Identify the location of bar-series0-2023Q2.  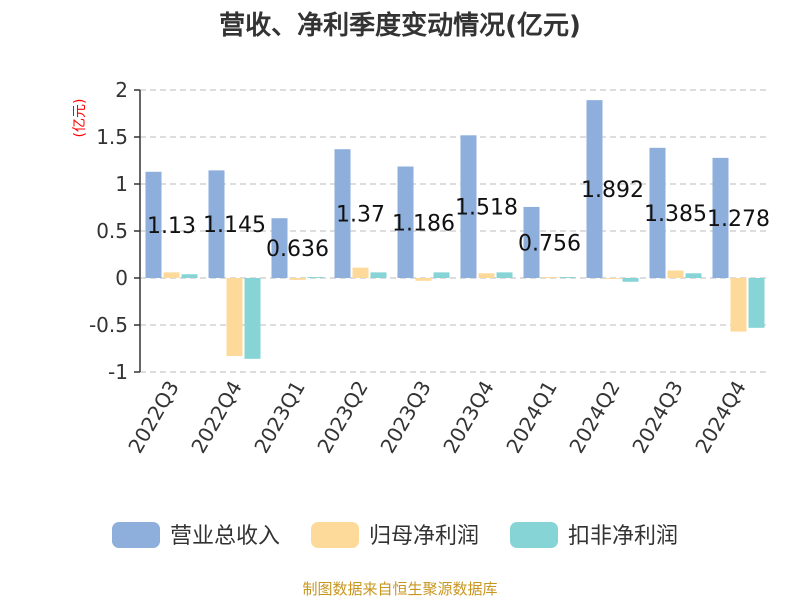
(342, 213).